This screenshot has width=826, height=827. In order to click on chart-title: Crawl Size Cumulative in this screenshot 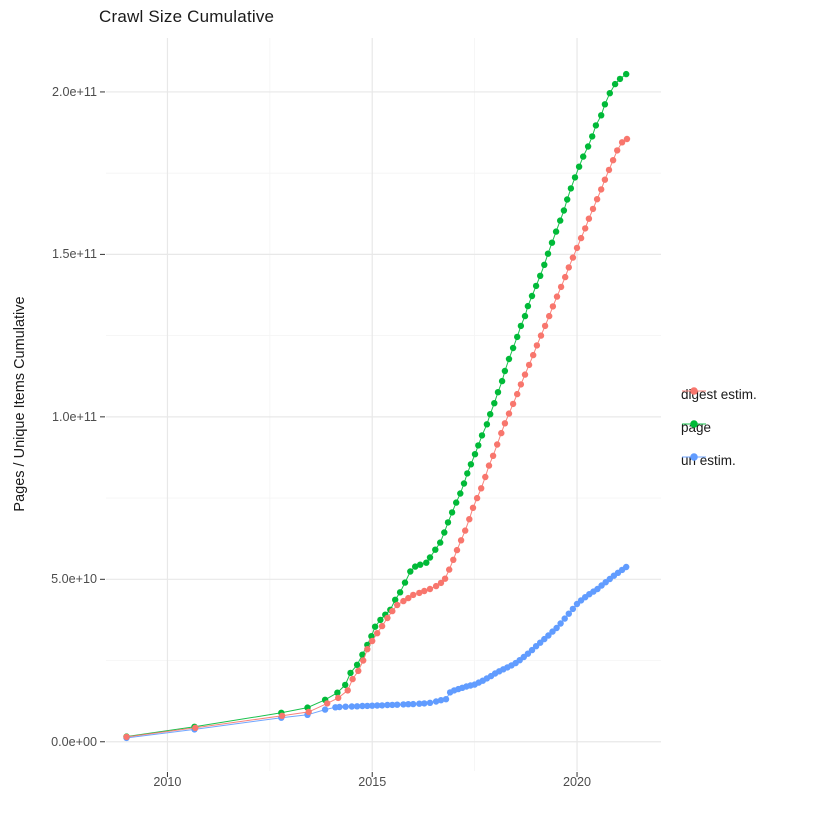, I will do `click(187, 16)`.